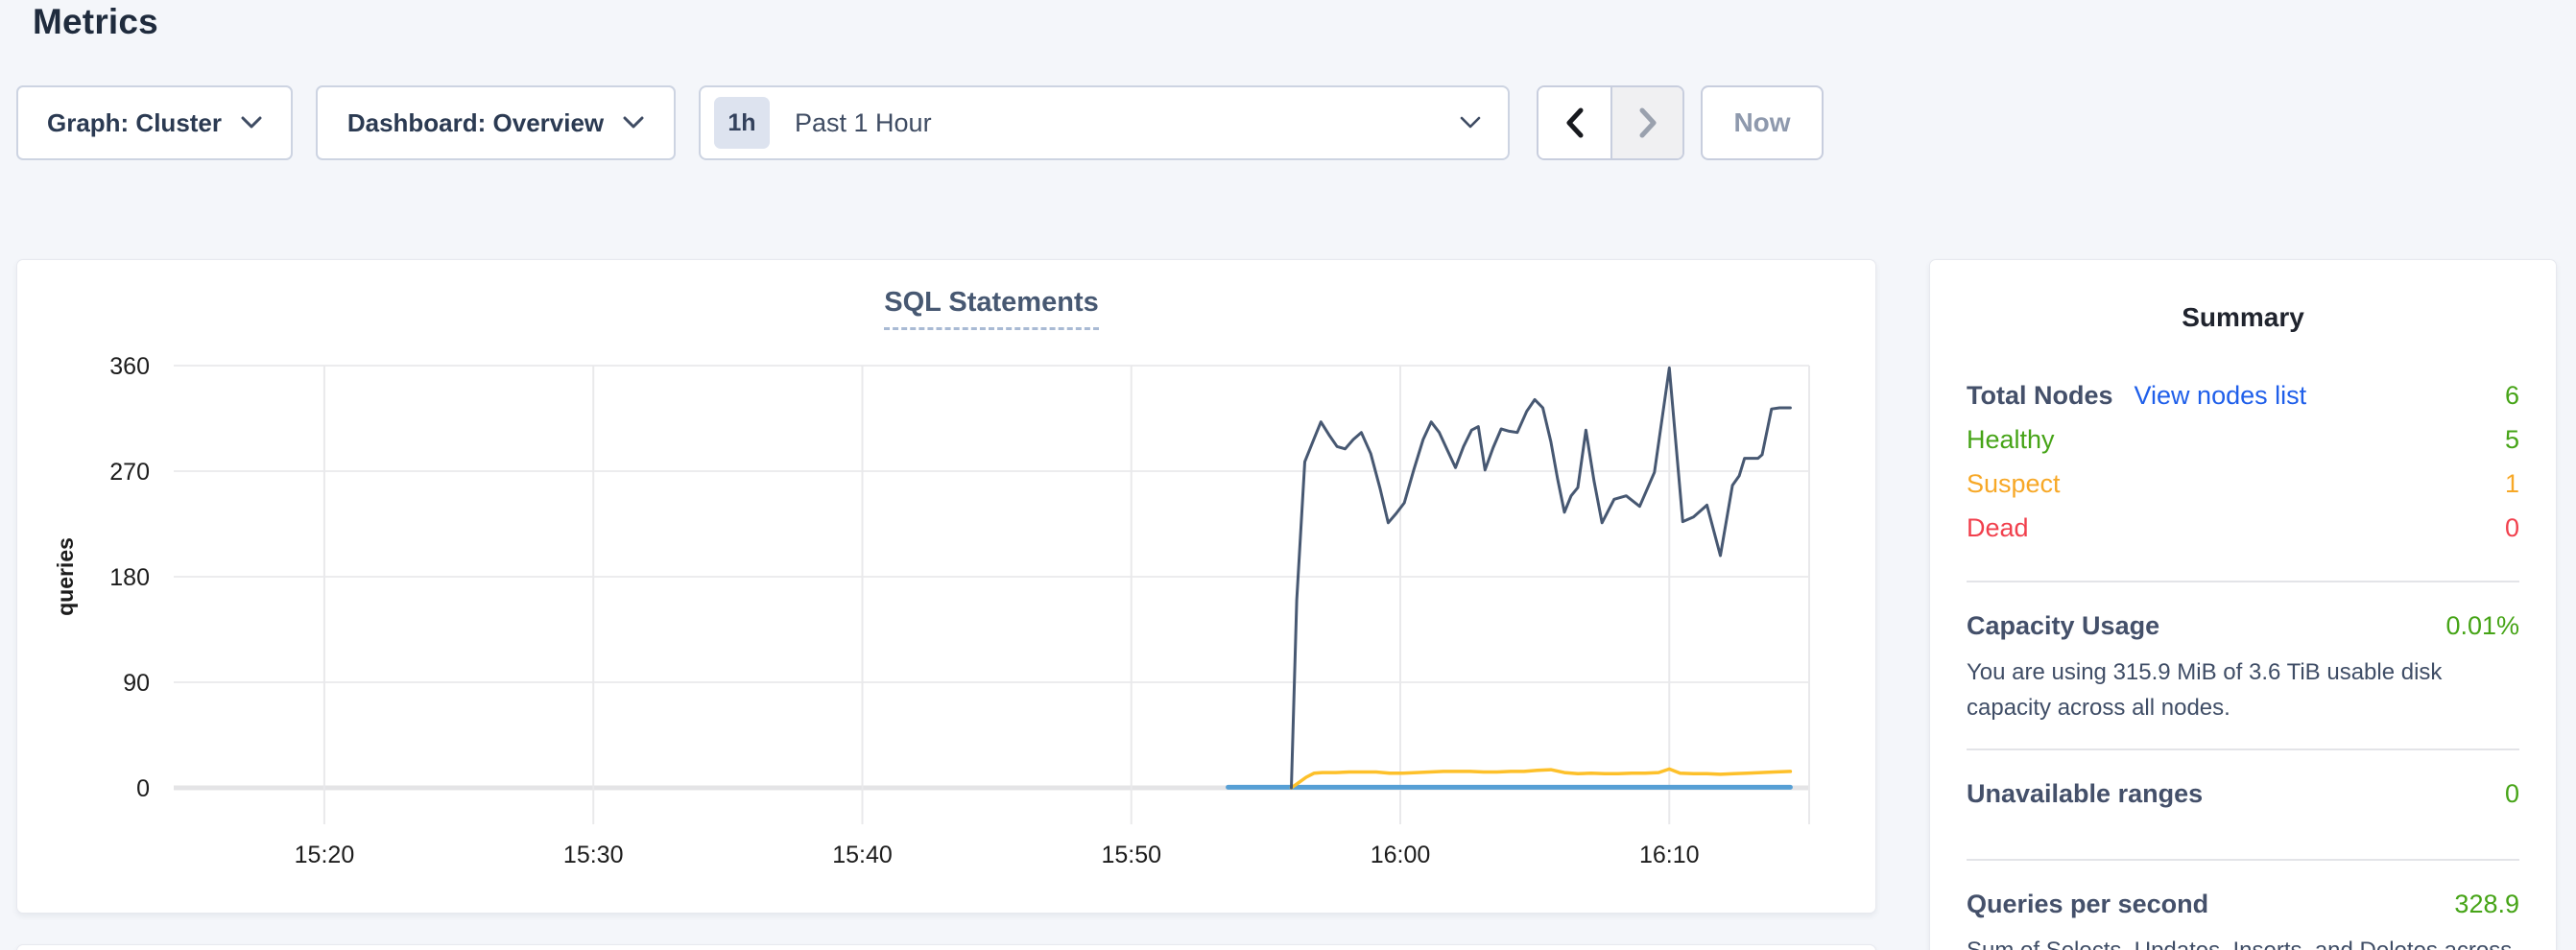 Image resolution: width=2576 pixels, height=950 pixels. Describe the element at coordinates (2243, 317) in the screenshot. I see `summary-title: Summary` at that location.